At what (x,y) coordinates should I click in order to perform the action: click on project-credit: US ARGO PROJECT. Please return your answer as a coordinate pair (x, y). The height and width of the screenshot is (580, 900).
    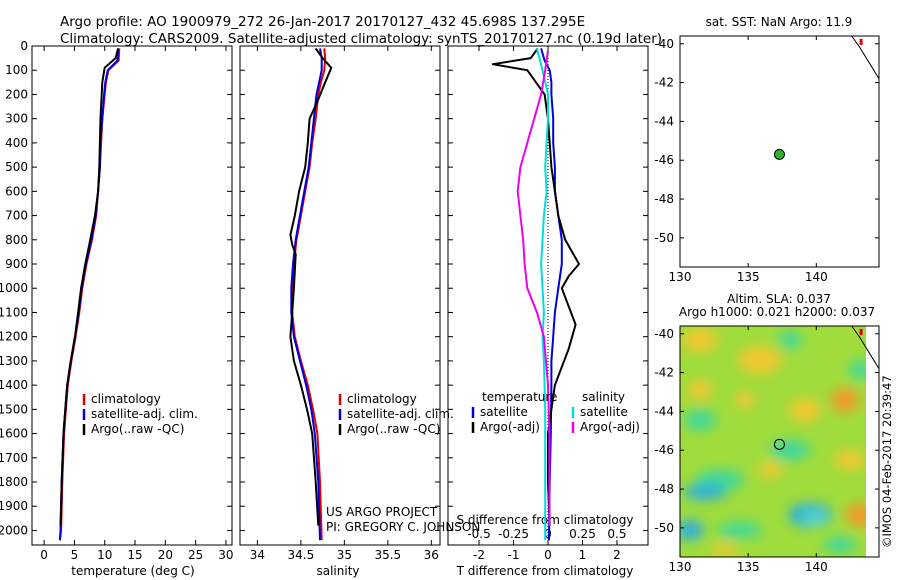
    Looking at the image, I should click on (382, 512).